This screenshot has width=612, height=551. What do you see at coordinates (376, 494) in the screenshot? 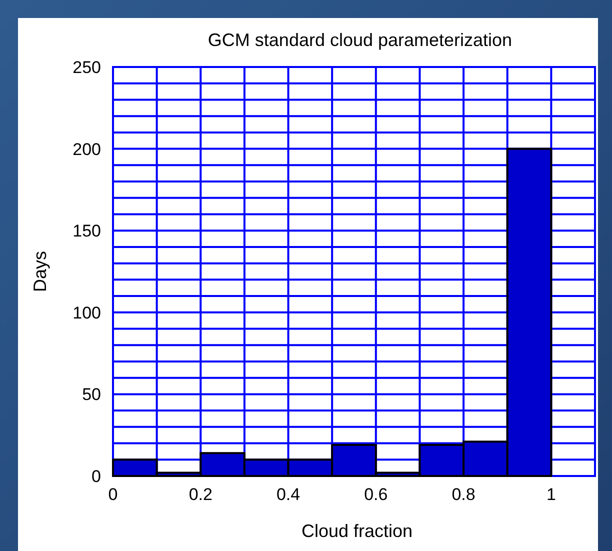
I see `x-tick-label: 0.6` at bounding box center [376, 494].